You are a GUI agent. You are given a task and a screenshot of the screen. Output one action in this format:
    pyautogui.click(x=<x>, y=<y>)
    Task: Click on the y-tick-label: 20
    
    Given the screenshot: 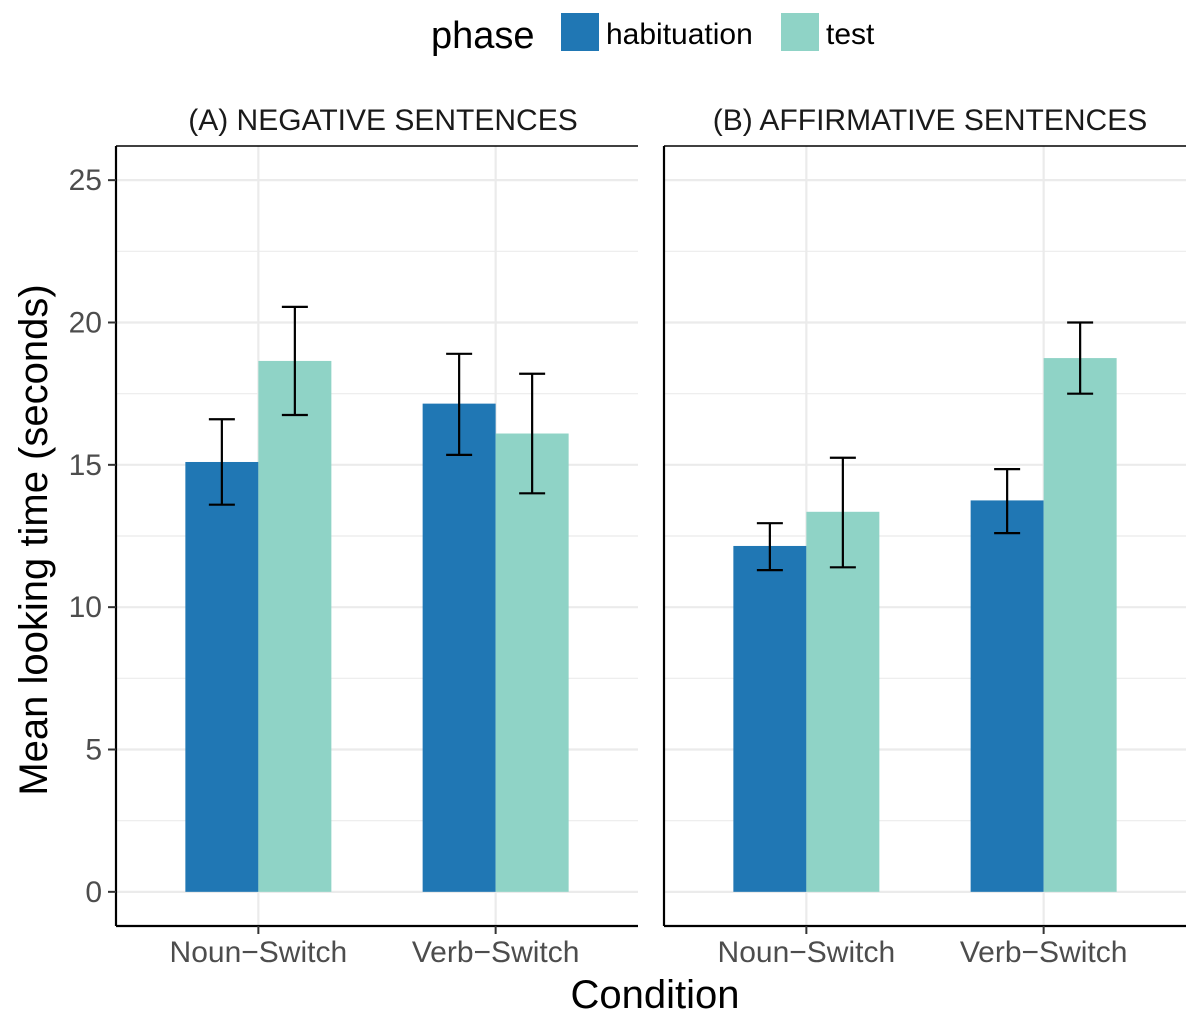 What is the action you would take?
    pyautogui.click(x=85, y=322)
    